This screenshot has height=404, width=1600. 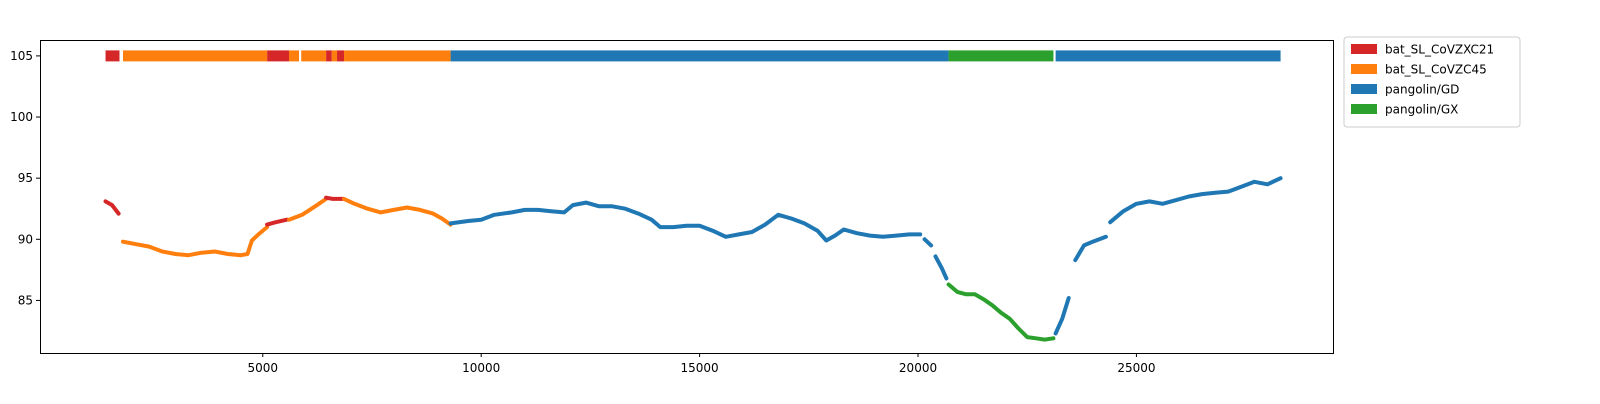 What do you see at coordinates (21, 117) in the screenshot?
I see `y-tick-label-3: 100` at bounding box center [21, 117].